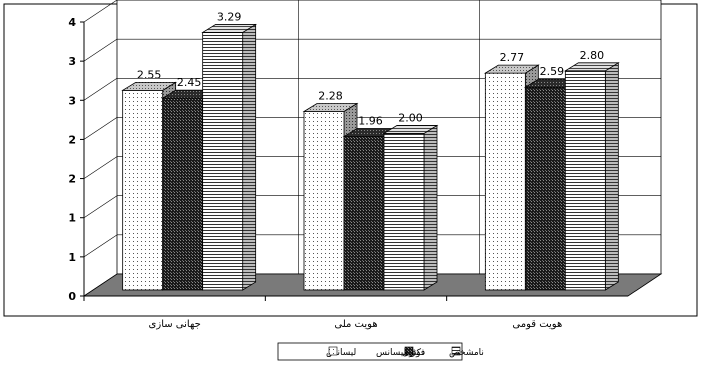 The width and height of the screenshot is (702, 378). Describe the element at coordinates (552, 71) in the screenshot. I see `data-label: 2.59` at that location.